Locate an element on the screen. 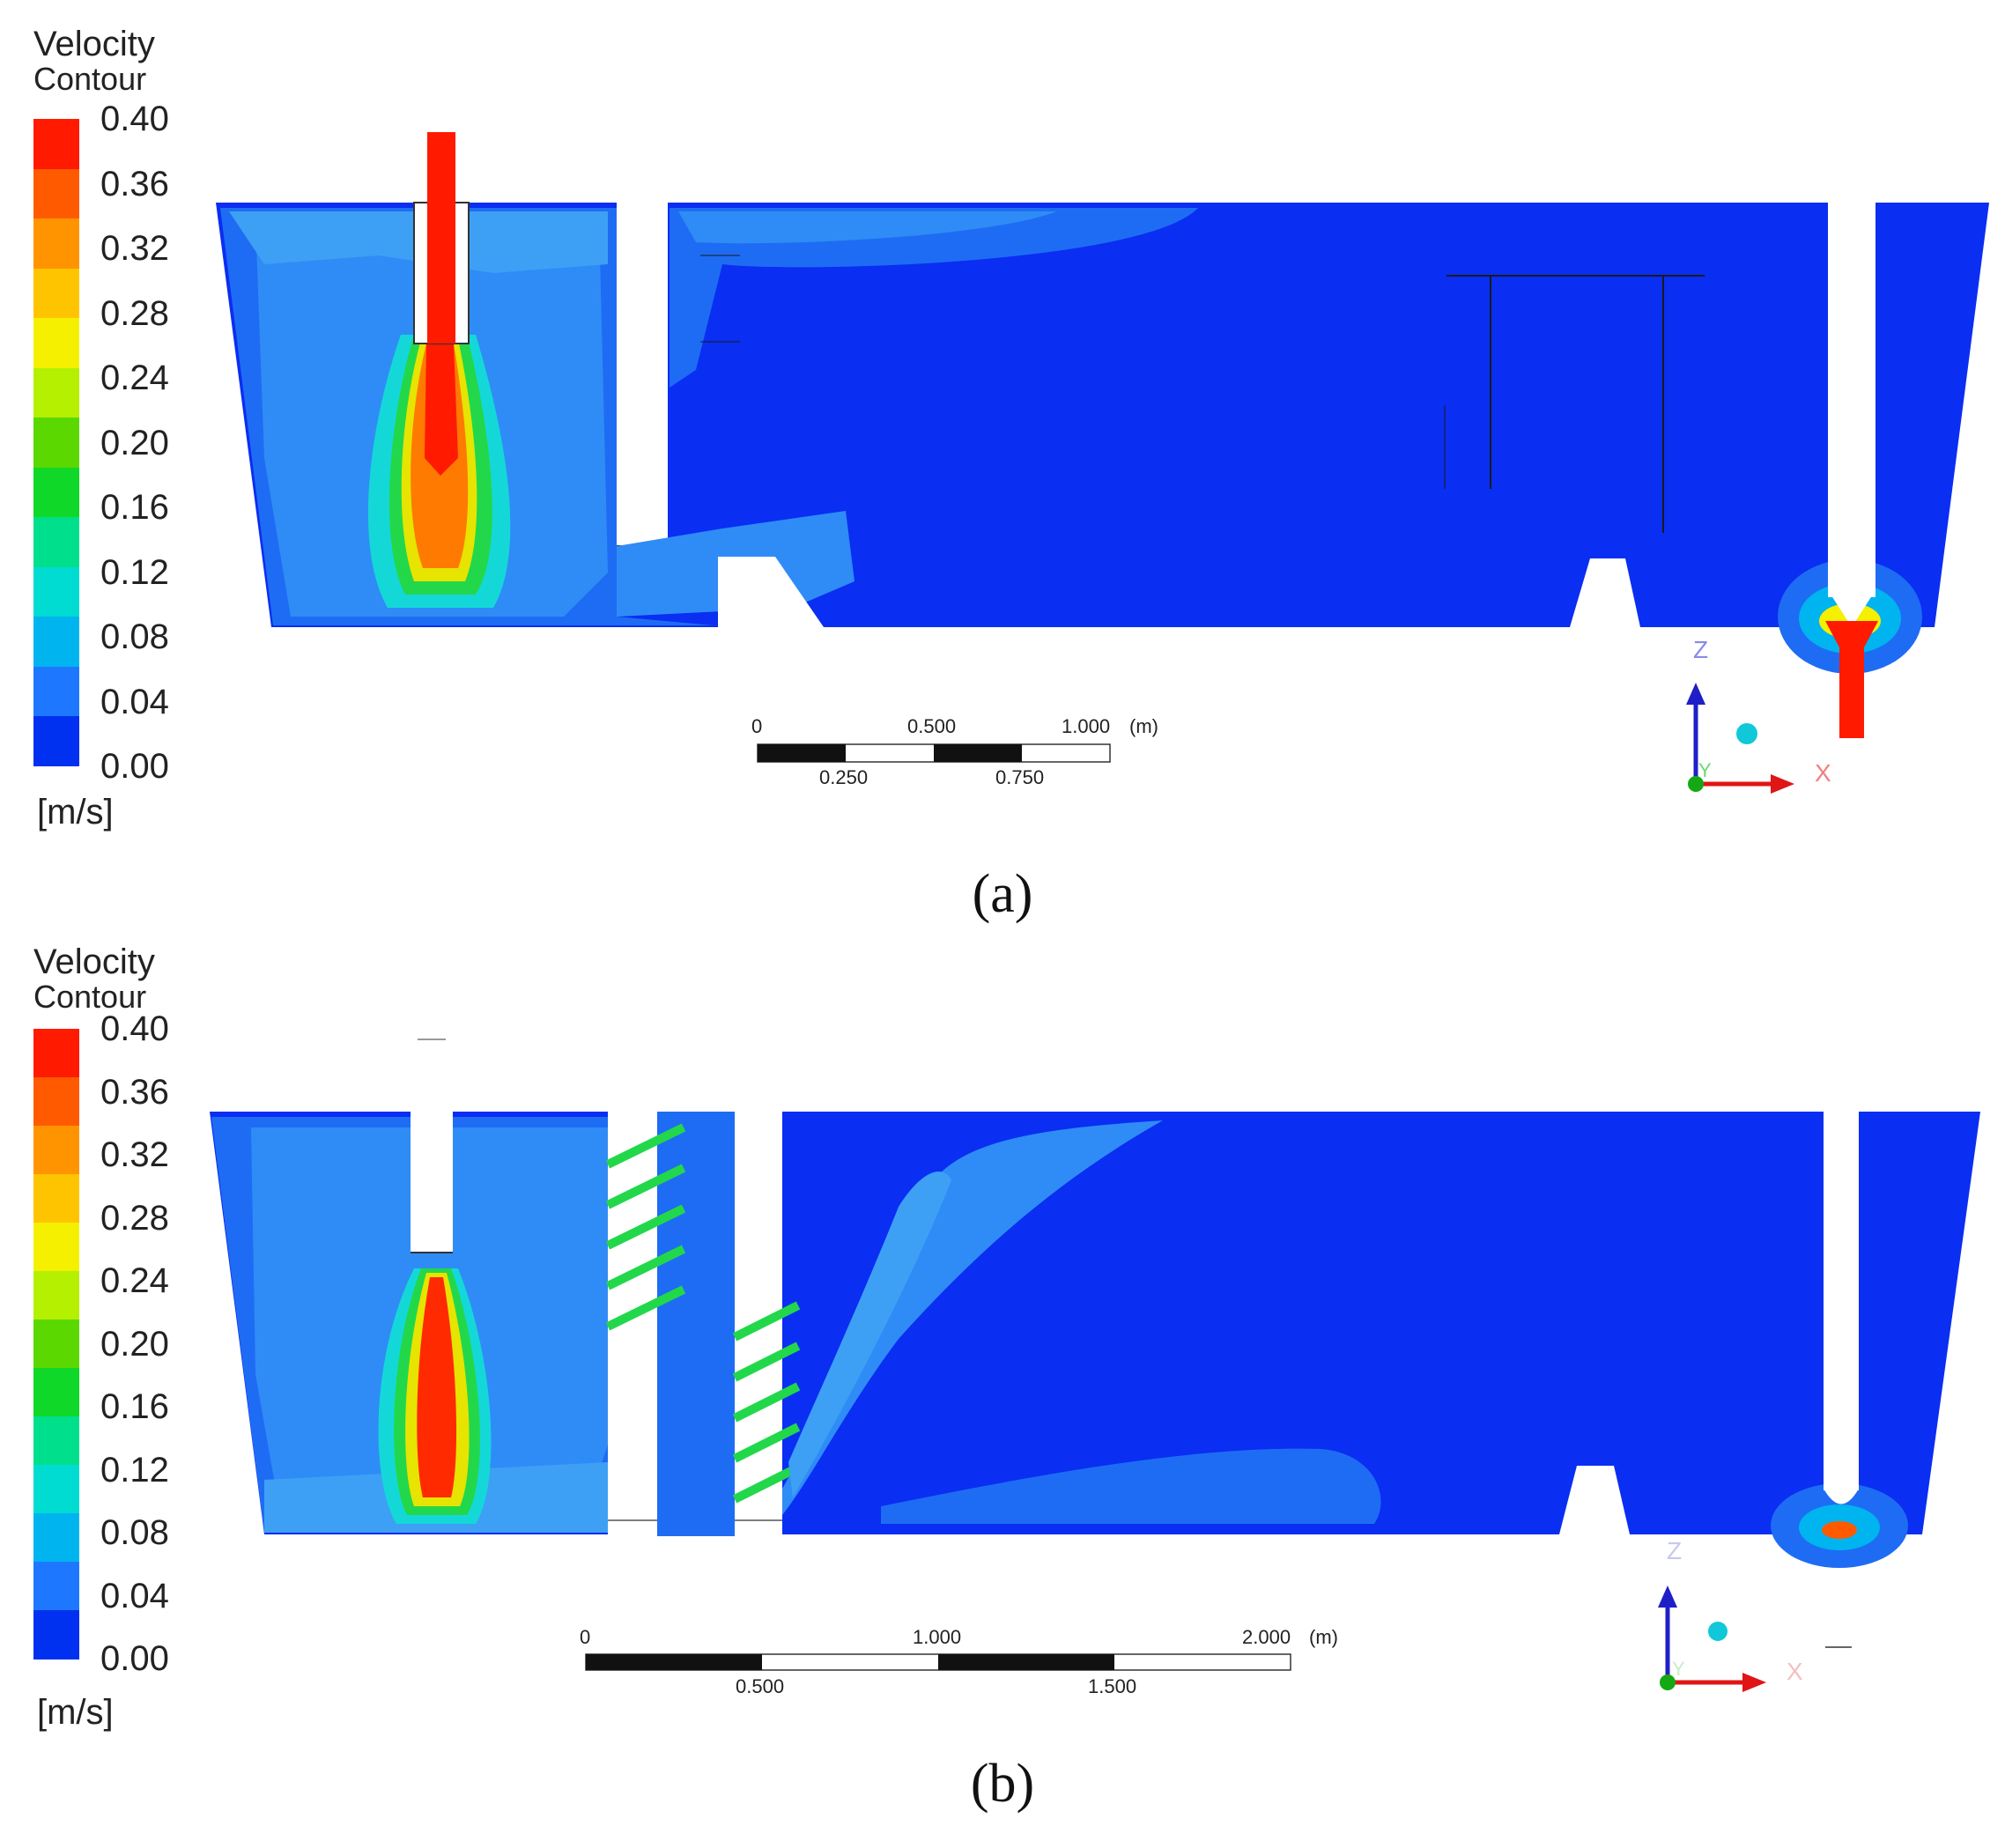 Image resolution: width=2005 pixels, height=1848 pixels. scale-label-top-2: 2.000 is located at coordinates (1266, 1637).